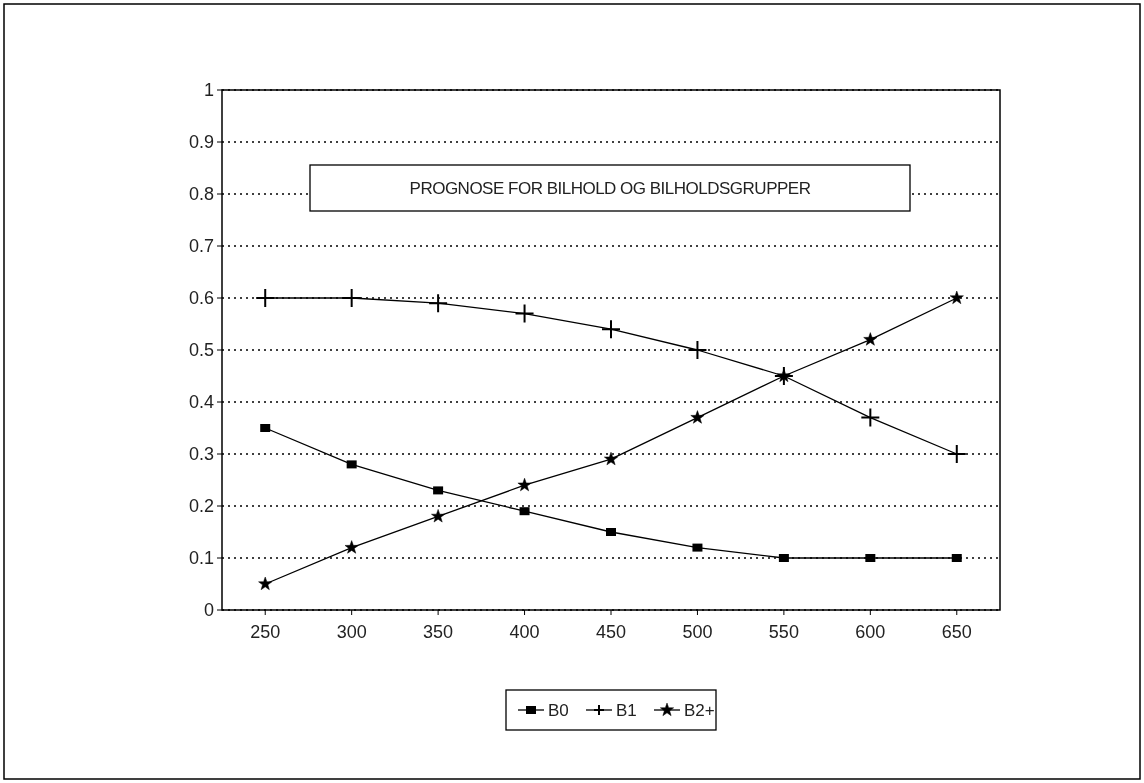 The width and height of the screenshot is (1144, 783). I want to click on y-tick-label: 0.6, so click(201, 298).